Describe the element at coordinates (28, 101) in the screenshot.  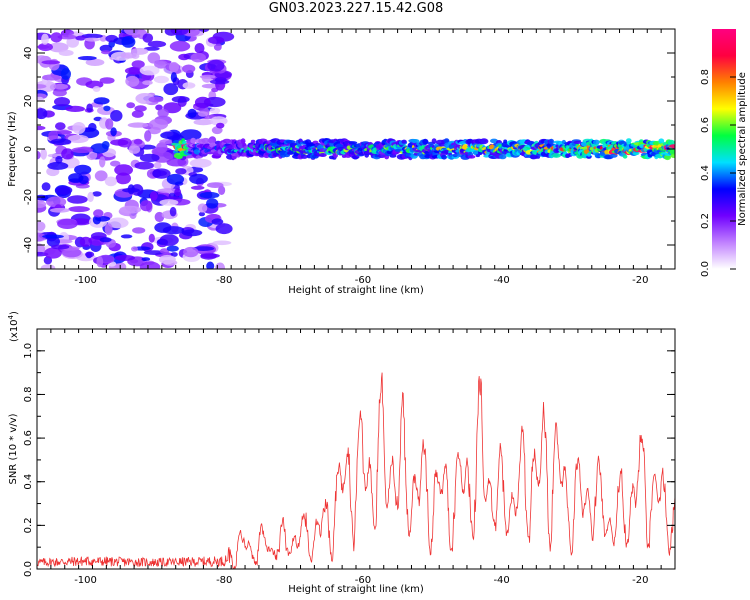
I see `top-axis-y-tick-label: 20` at that location.